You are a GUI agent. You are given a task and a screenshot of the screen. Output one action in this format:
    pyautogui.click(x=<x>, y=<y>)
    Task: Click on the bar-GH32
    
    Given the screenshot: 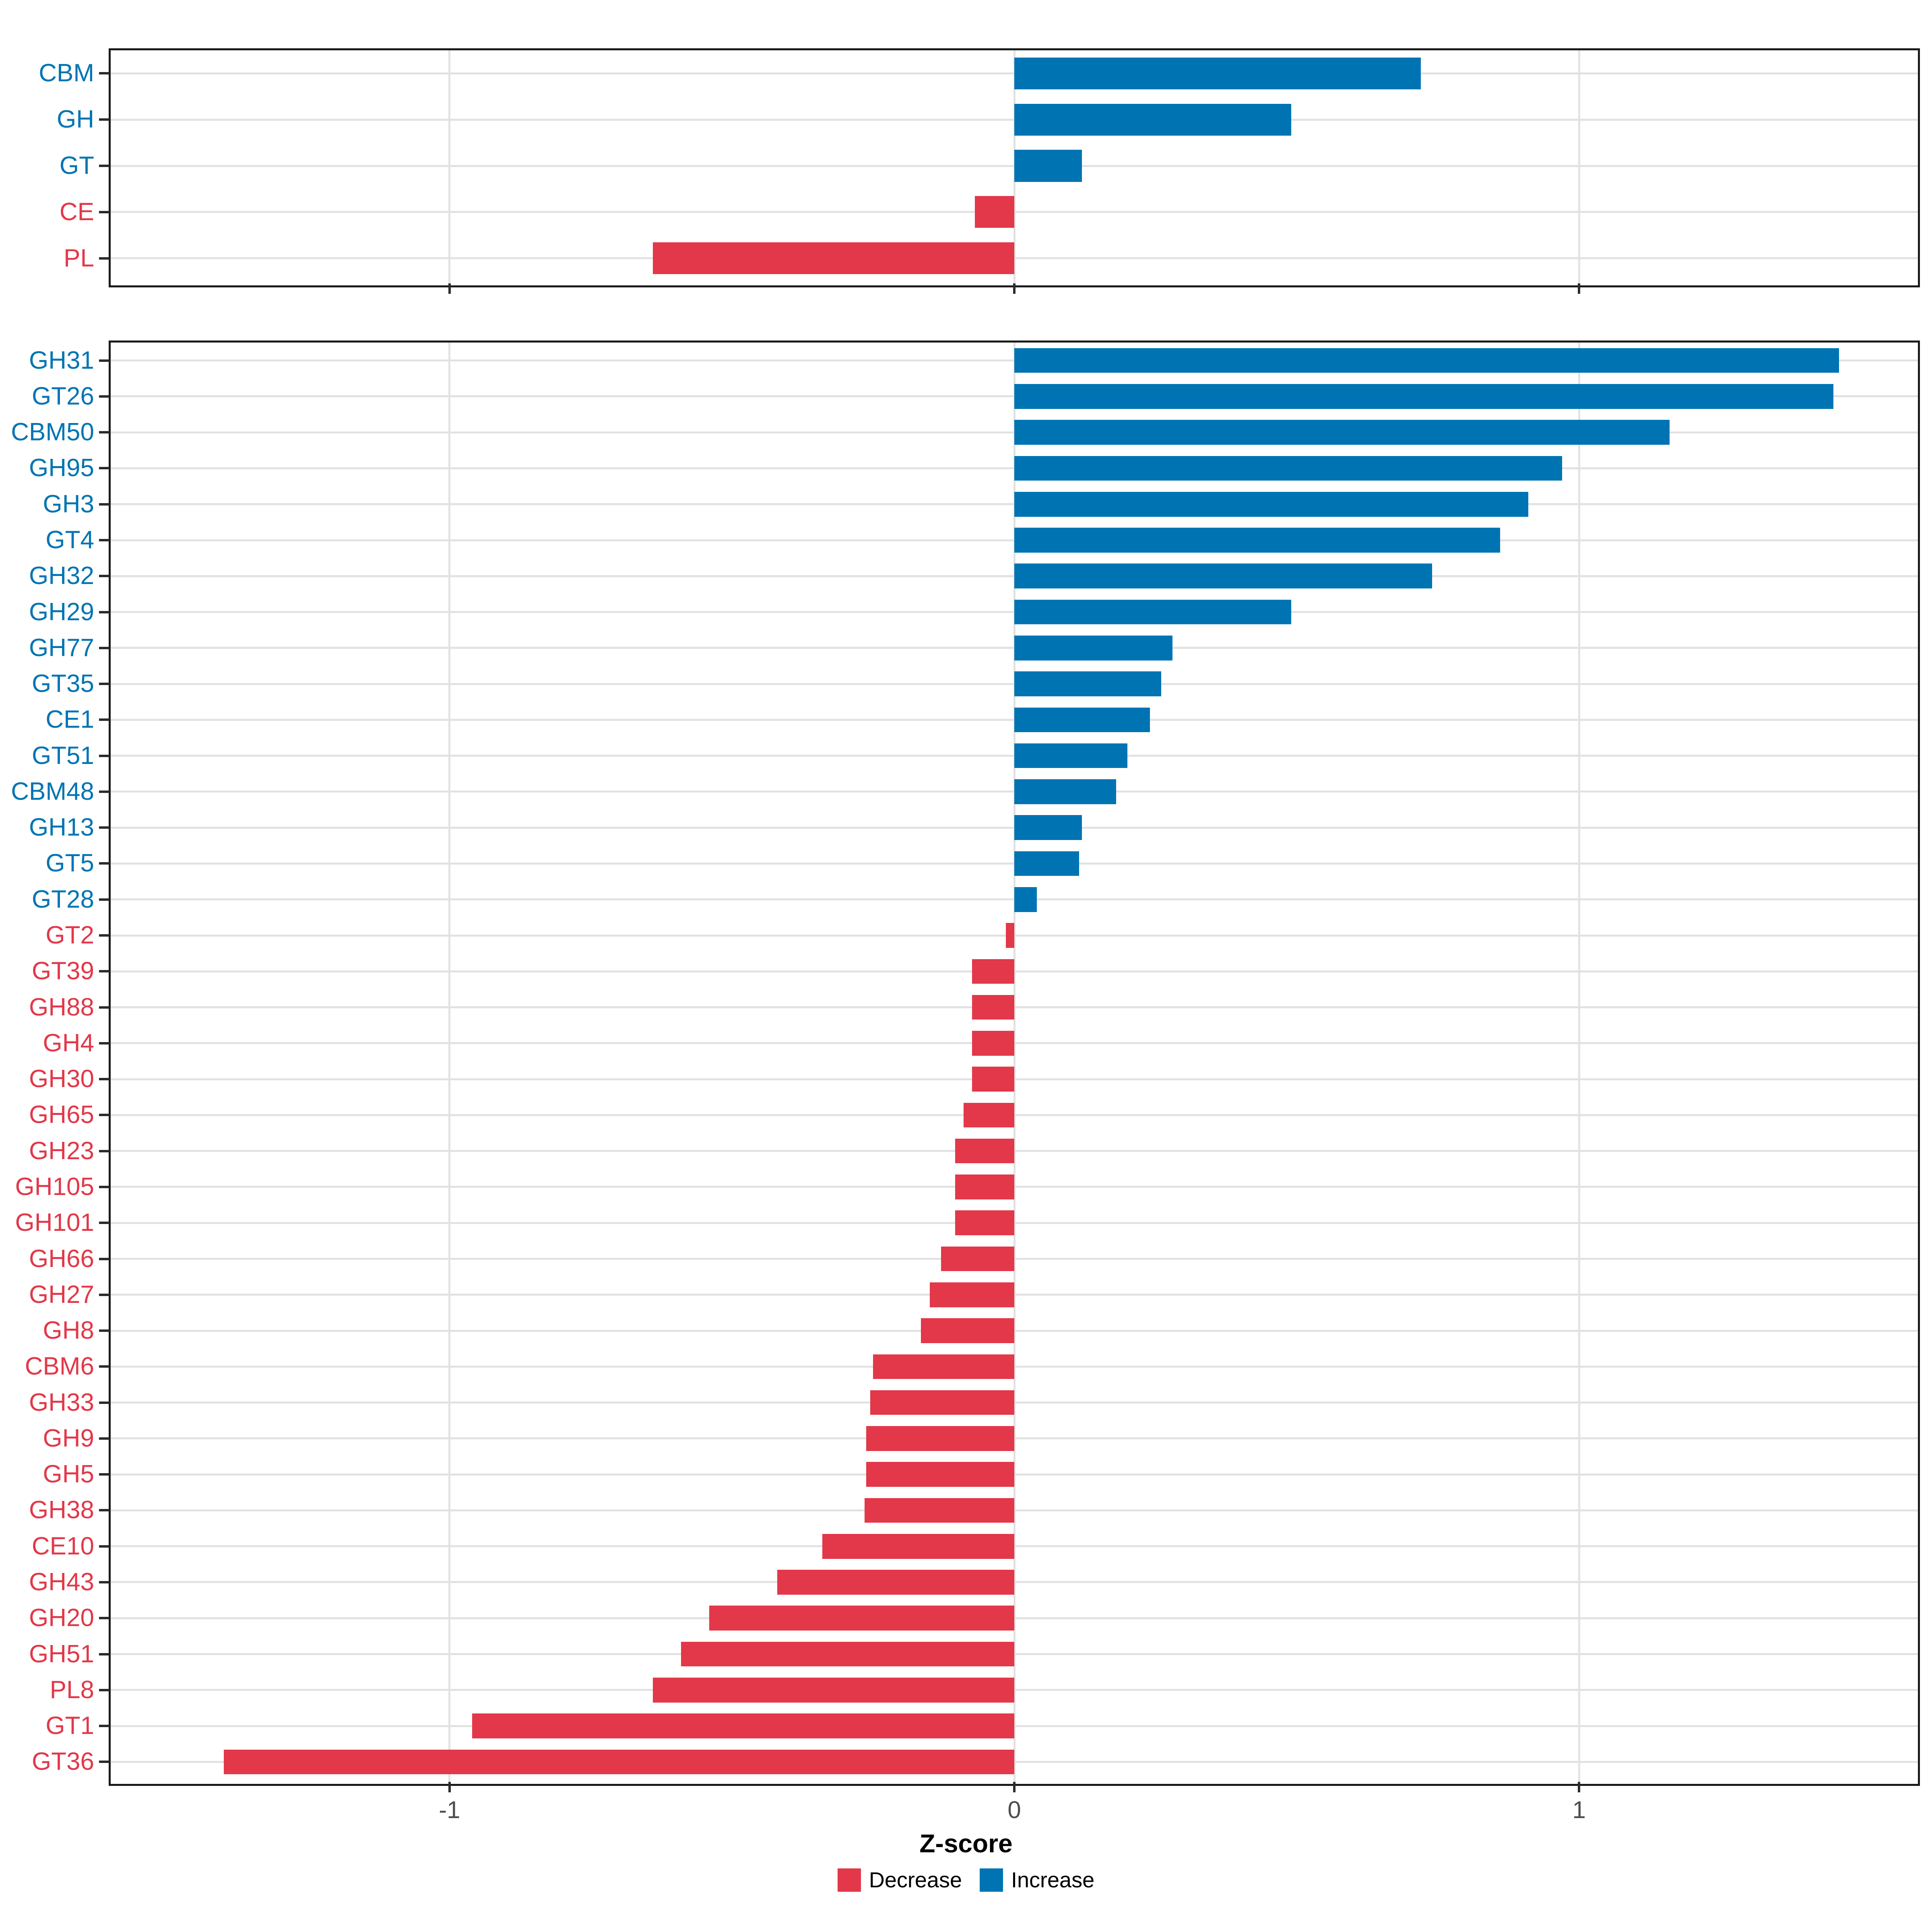 What is the action you would take?
    pyautogui.click(x=1223, y=576)
    